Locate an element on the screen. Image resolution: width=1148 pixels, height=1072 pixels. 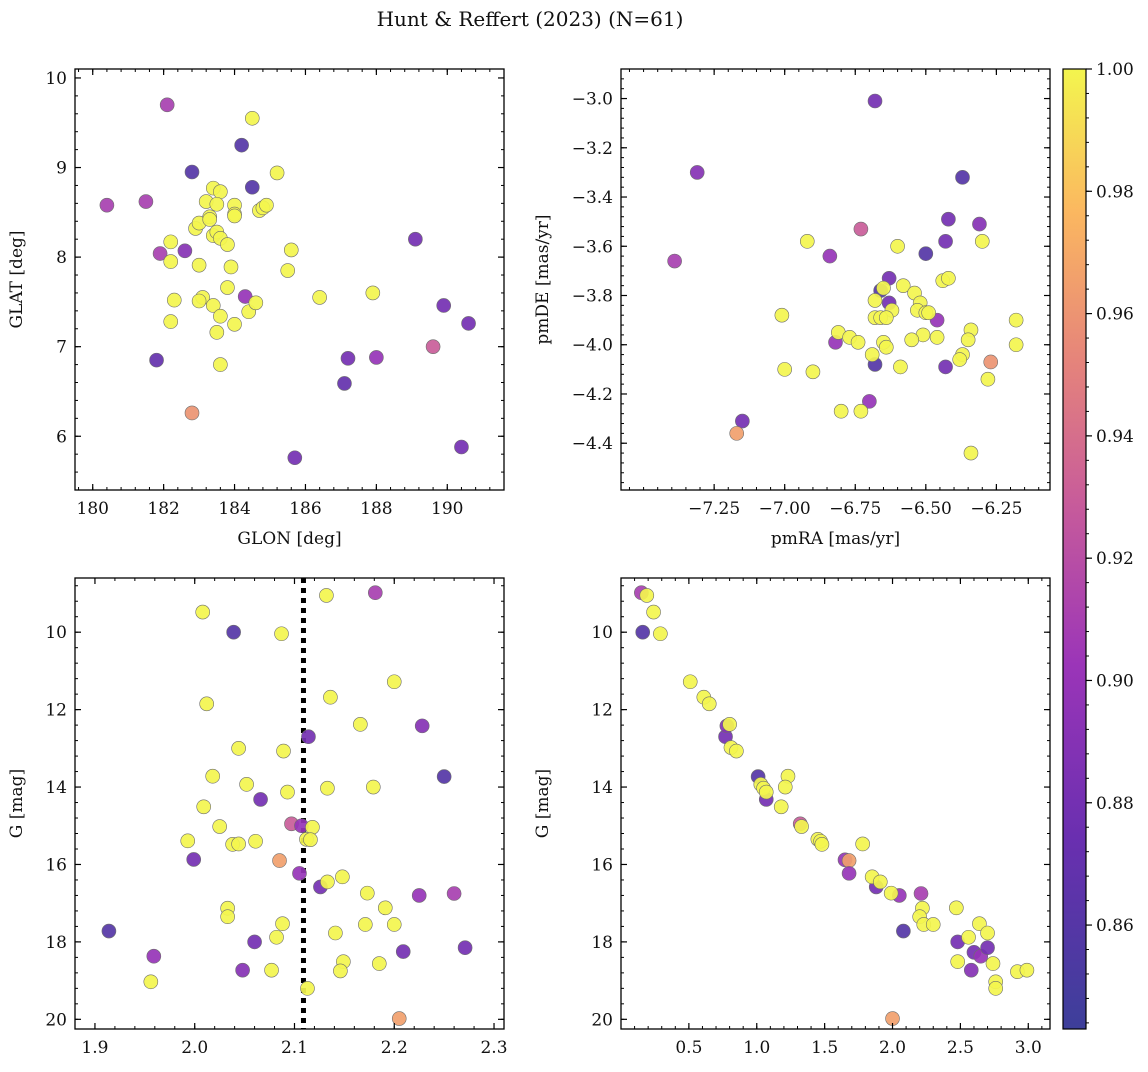
x-tick-label: 2.2 is located at coordinates (394, 1048).